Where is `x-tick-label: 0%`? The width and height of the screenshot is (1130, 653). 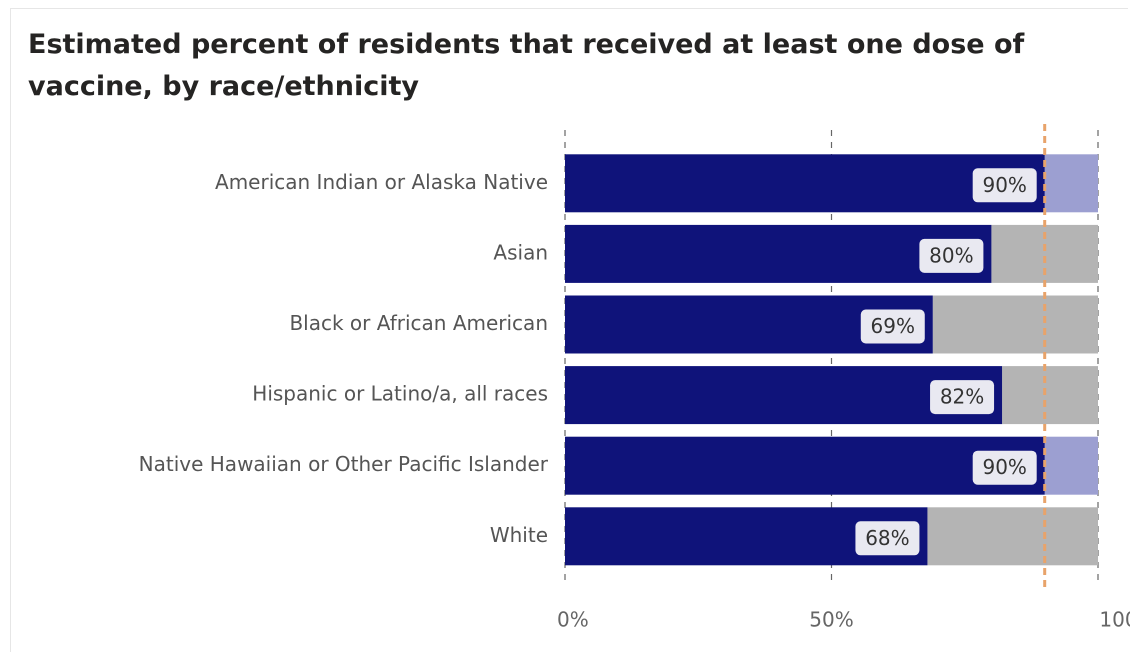 x-tick-label: 0% is located at coordinates (573, 620).